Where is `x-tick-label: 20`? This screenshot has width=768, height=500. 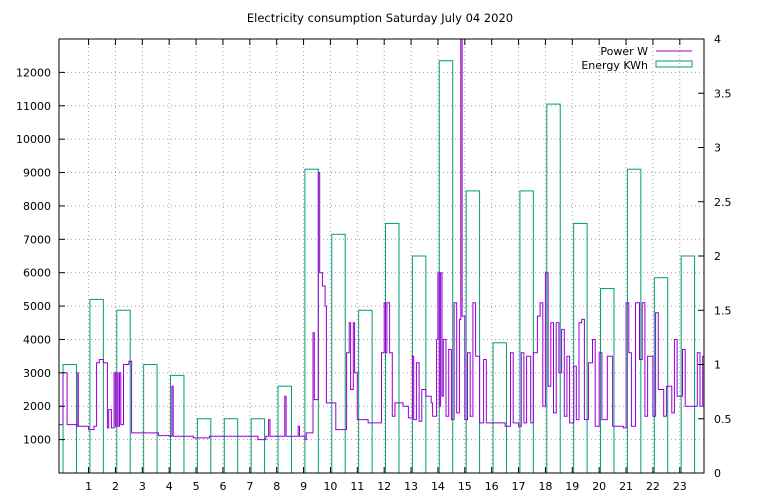 x-tick-label: 20 is located at coordinates (599, 486).